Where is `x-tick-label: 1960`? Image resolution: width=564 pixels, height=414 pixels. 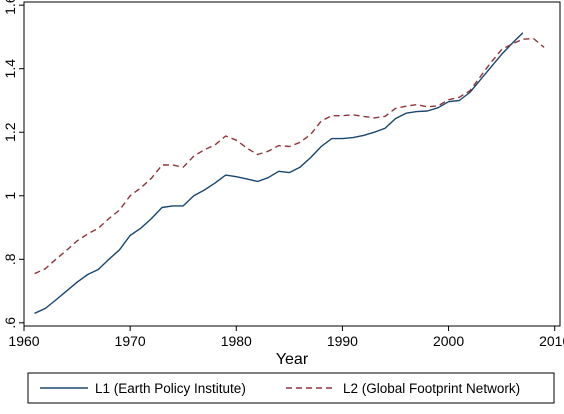
x-tick-label: 1960 is located at coordinates (23, 341).